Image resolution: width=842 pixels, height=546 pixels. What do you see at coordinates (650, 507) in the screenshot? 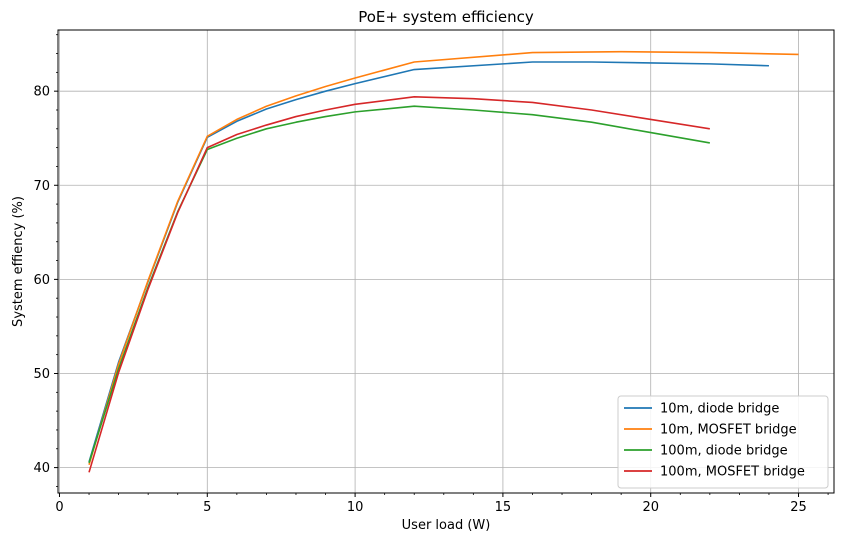
I see `x-tick-label: 20` at bounding box center [650, 507].